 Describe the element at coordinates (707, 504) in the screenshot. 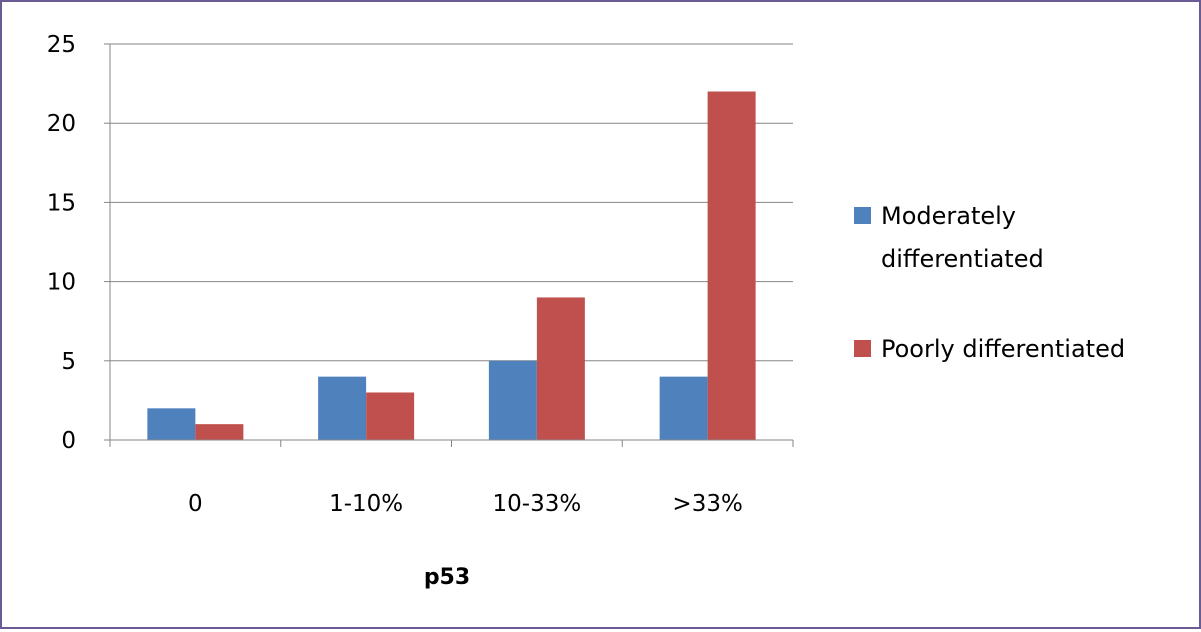

I see `x-tick-label-3: >33%` at that location.